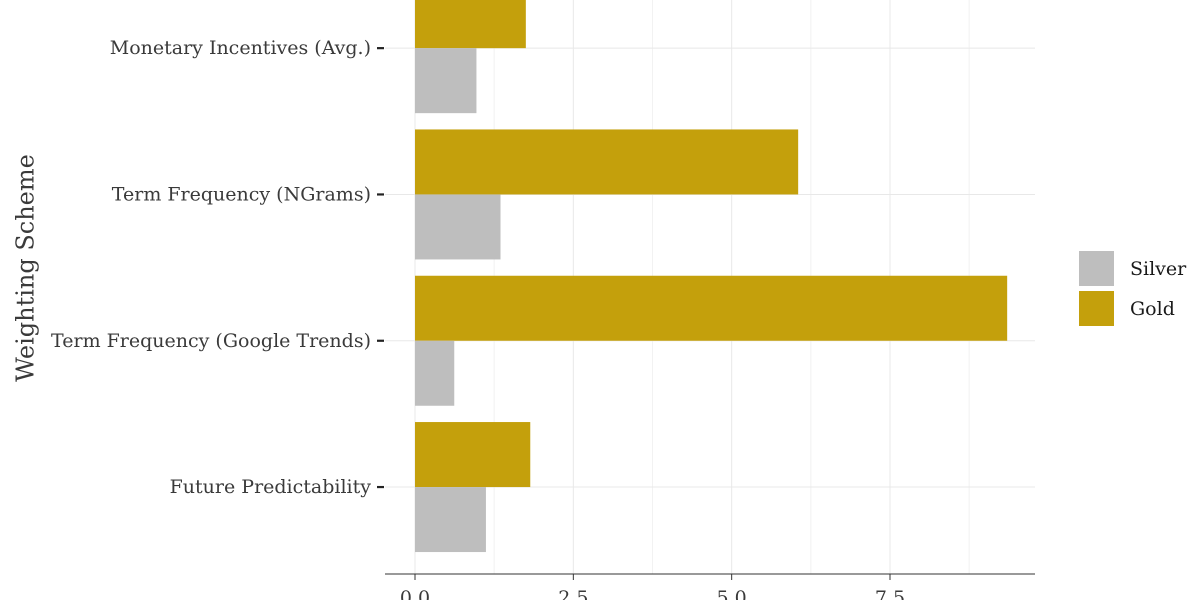  What do you see at coordinates (710, 586) in the screenshot?
I see `x-axis: 0.0 2.5 5.0 7.5` at bounding box center [710, 586].